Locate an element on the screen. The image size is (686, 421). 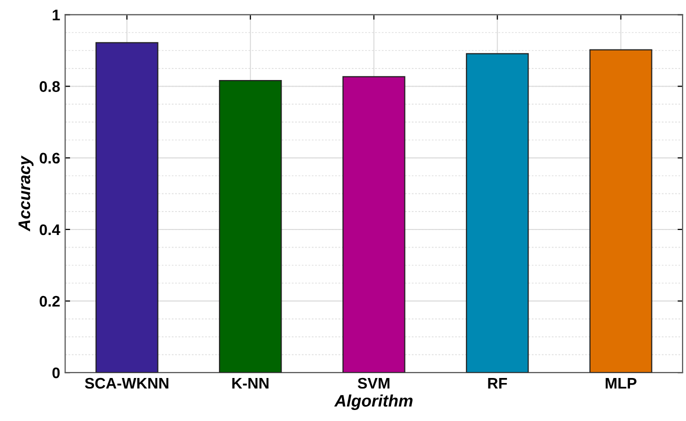
x-tick-label: SCA-WKNN is located at coordinates (126, 383).